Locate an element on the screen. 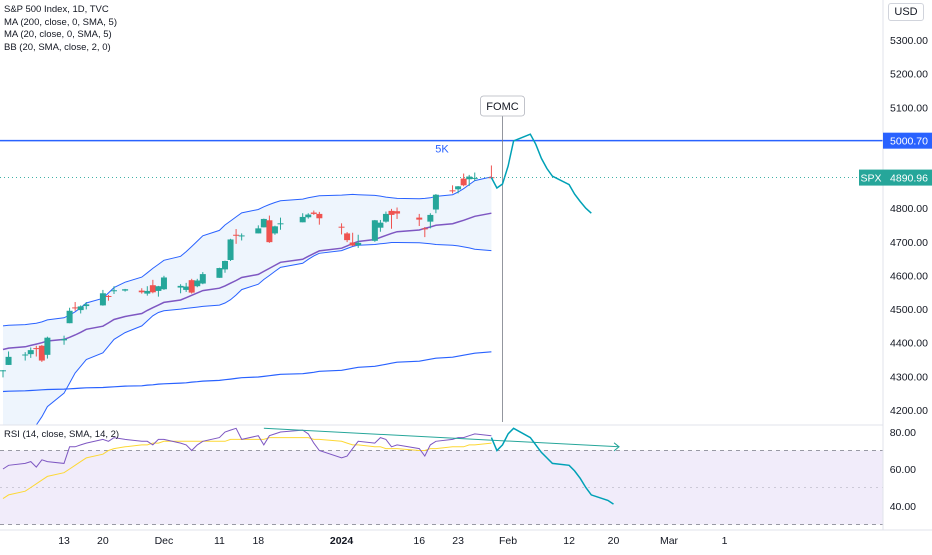  price-tick-label: 4200.00 is located at coordinates (909, 411).